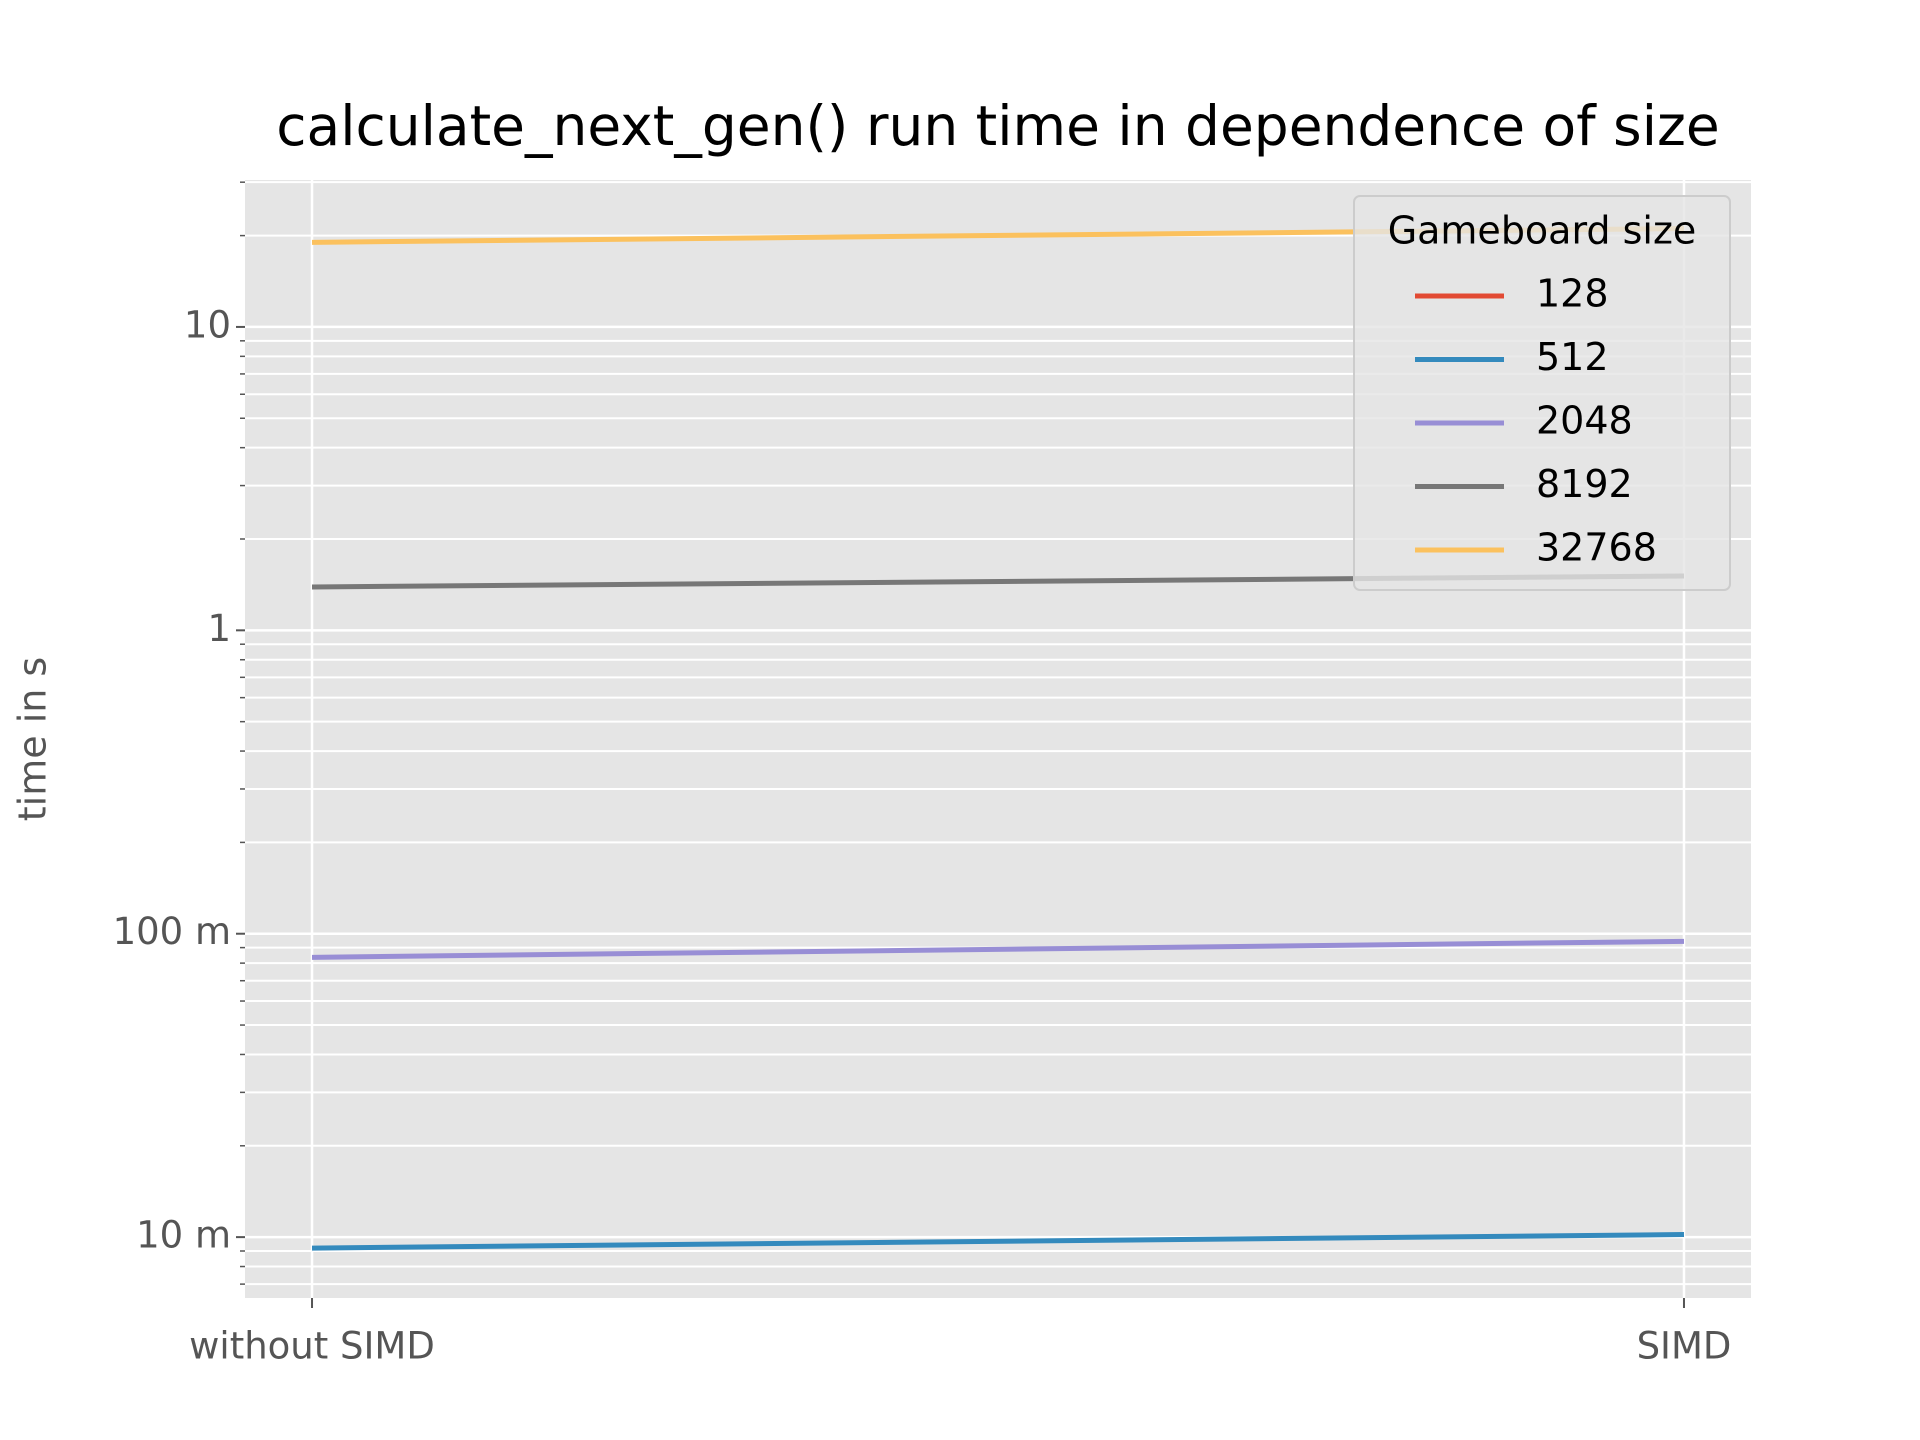 The width and height of the screenshot is (1920, 1440). Describe the element at coordinates (1584, 484) in the screenshot. I see `legend-label: 8192` at that location.